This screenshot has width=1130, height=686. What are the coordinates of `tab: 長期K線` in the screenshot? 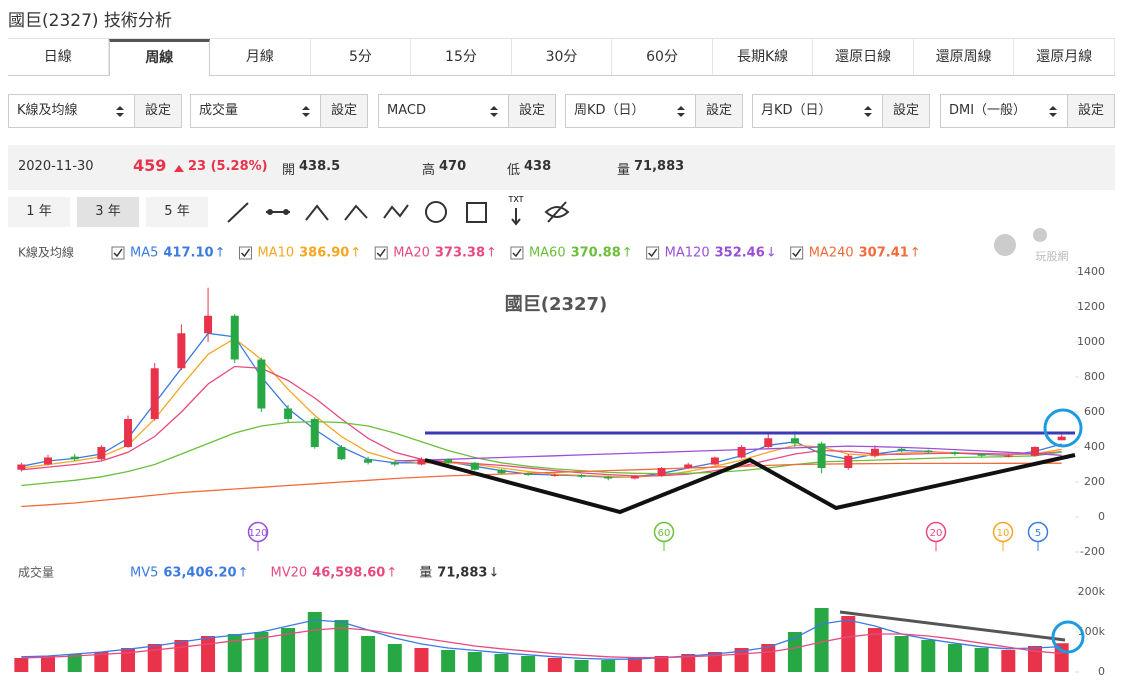 It's located at (763, 57).